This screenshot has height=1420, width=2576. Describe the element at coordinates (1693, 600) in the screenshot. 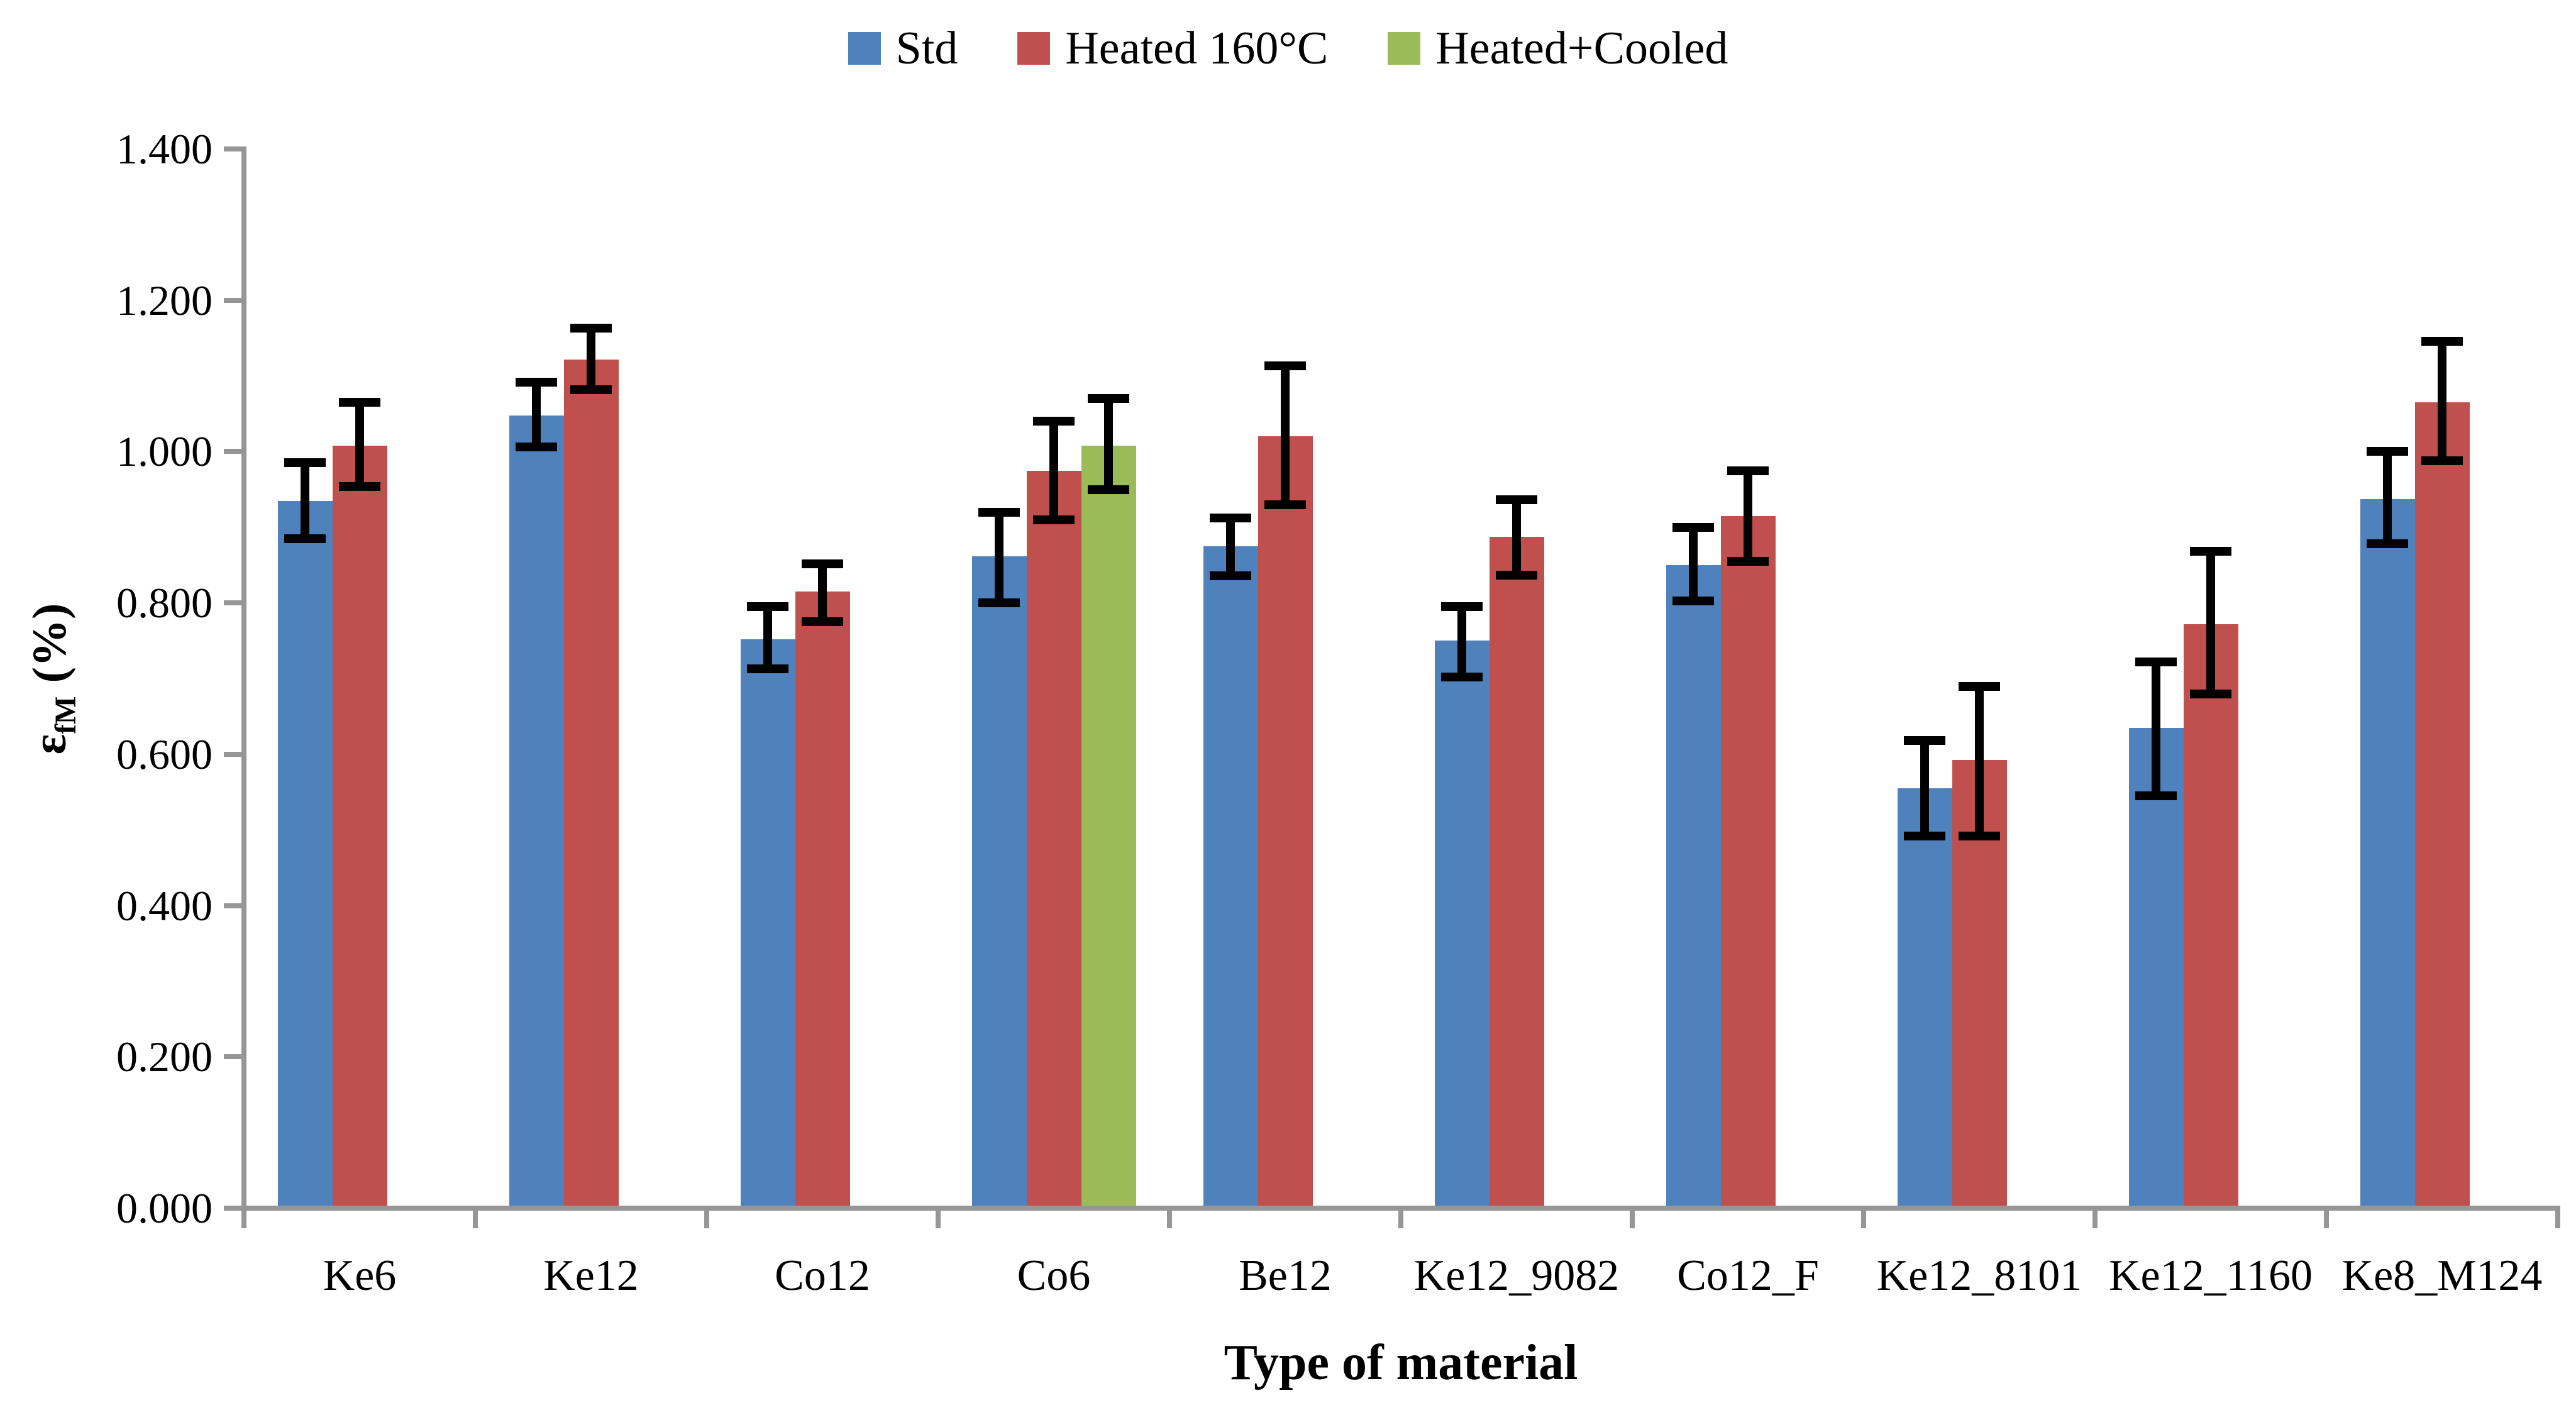

I see `error-bar-std-co12-f-cap-bottom` at that location.